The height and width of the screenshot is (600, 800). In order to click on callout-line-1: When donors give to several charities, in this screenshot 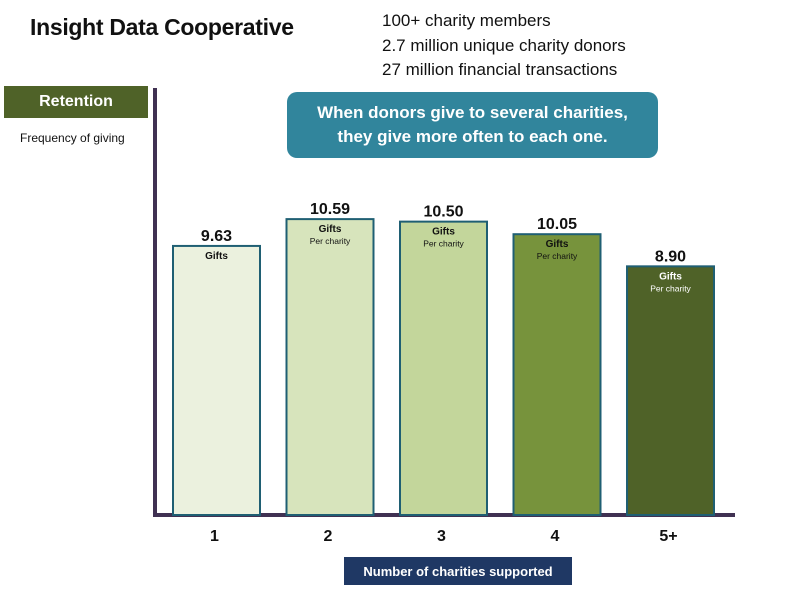, I will do `click(472, 112)`.